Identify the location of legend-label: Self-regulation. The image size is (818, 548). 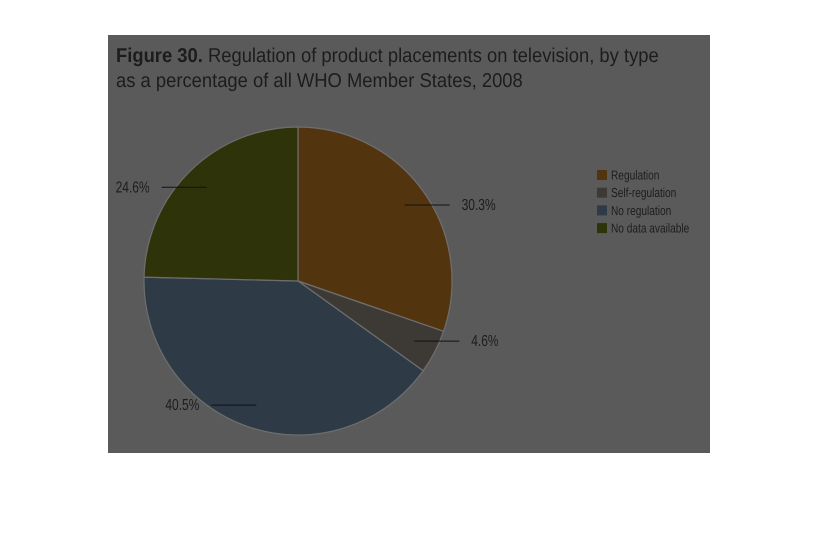
(643, 193).